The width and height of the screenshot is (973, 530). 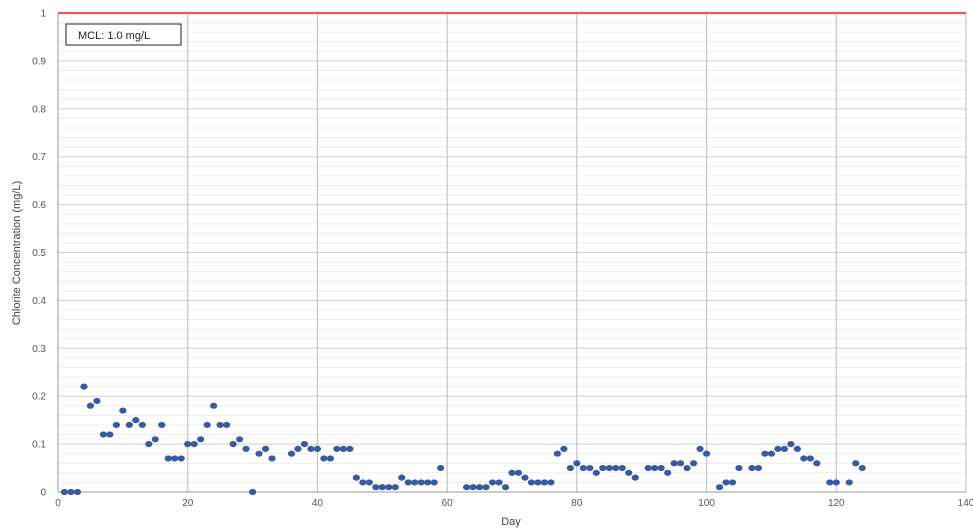 I want to click on y-tick-label: 1, so click(x=43, y=14).